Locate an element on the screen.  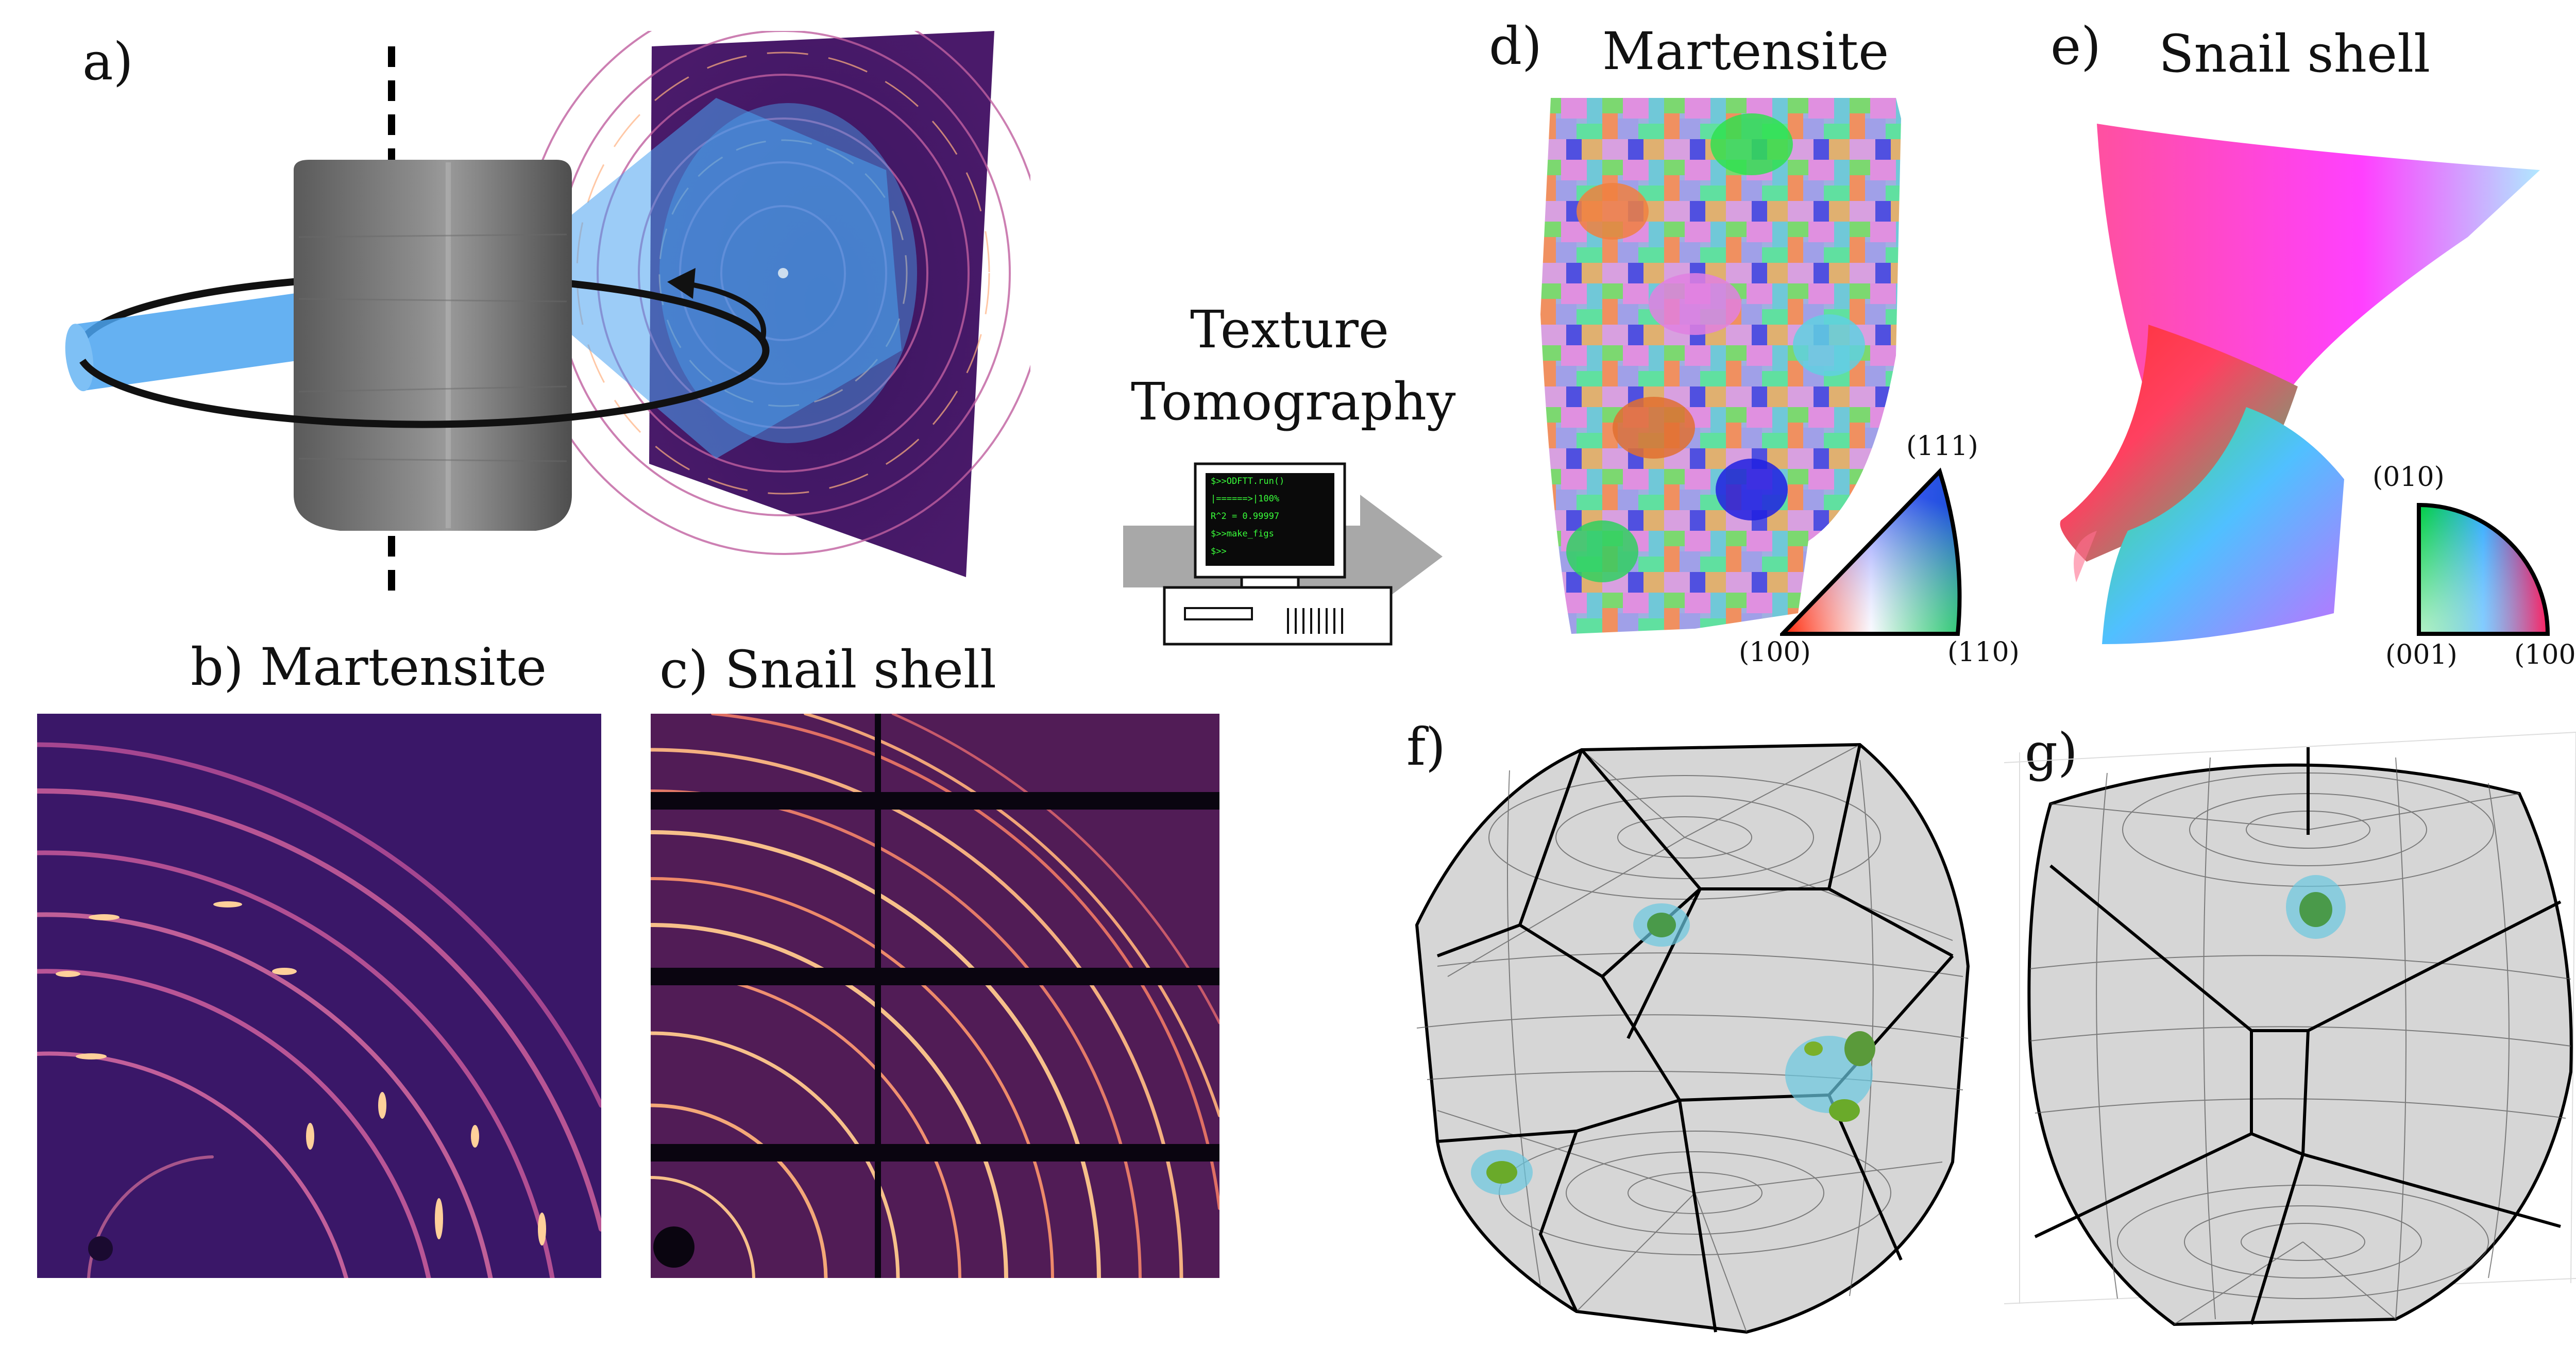
panel-f-odf-polyhedron is located at coordinates (1697, 1030).